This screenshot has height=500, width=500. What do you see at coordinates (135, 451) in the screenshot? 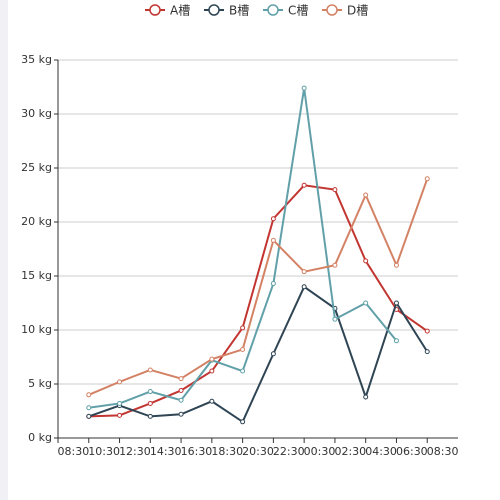
I see `x-tick-label: 12:30` at bounding box center [135, 451].